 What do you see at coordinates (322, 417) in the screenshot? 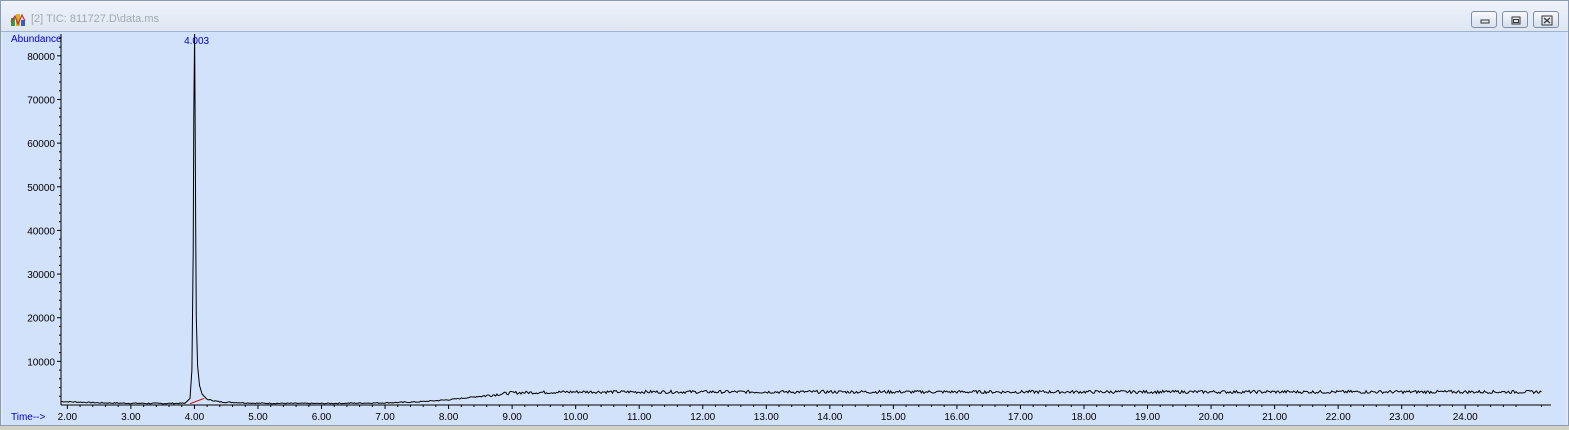
I see `x-tick-label: 6.00` at bounding box center [322, 417].